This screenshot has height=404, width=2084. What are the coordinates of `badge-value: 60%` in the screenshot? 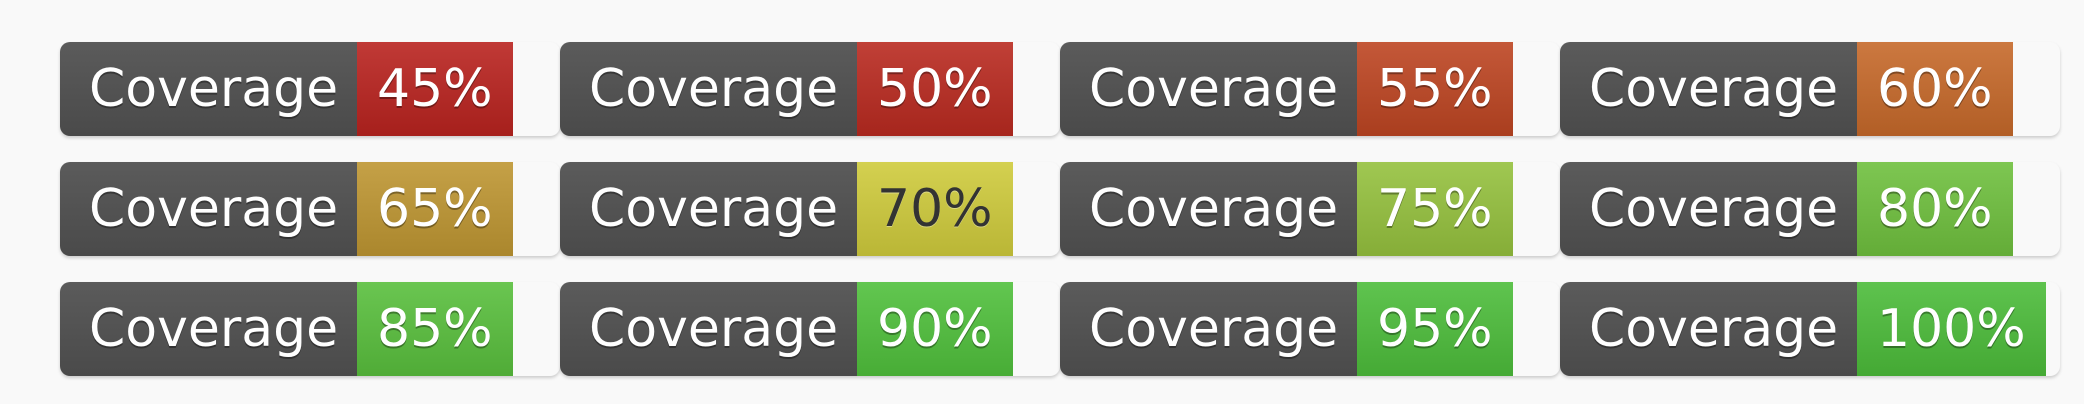 It's located at (1935, 89).